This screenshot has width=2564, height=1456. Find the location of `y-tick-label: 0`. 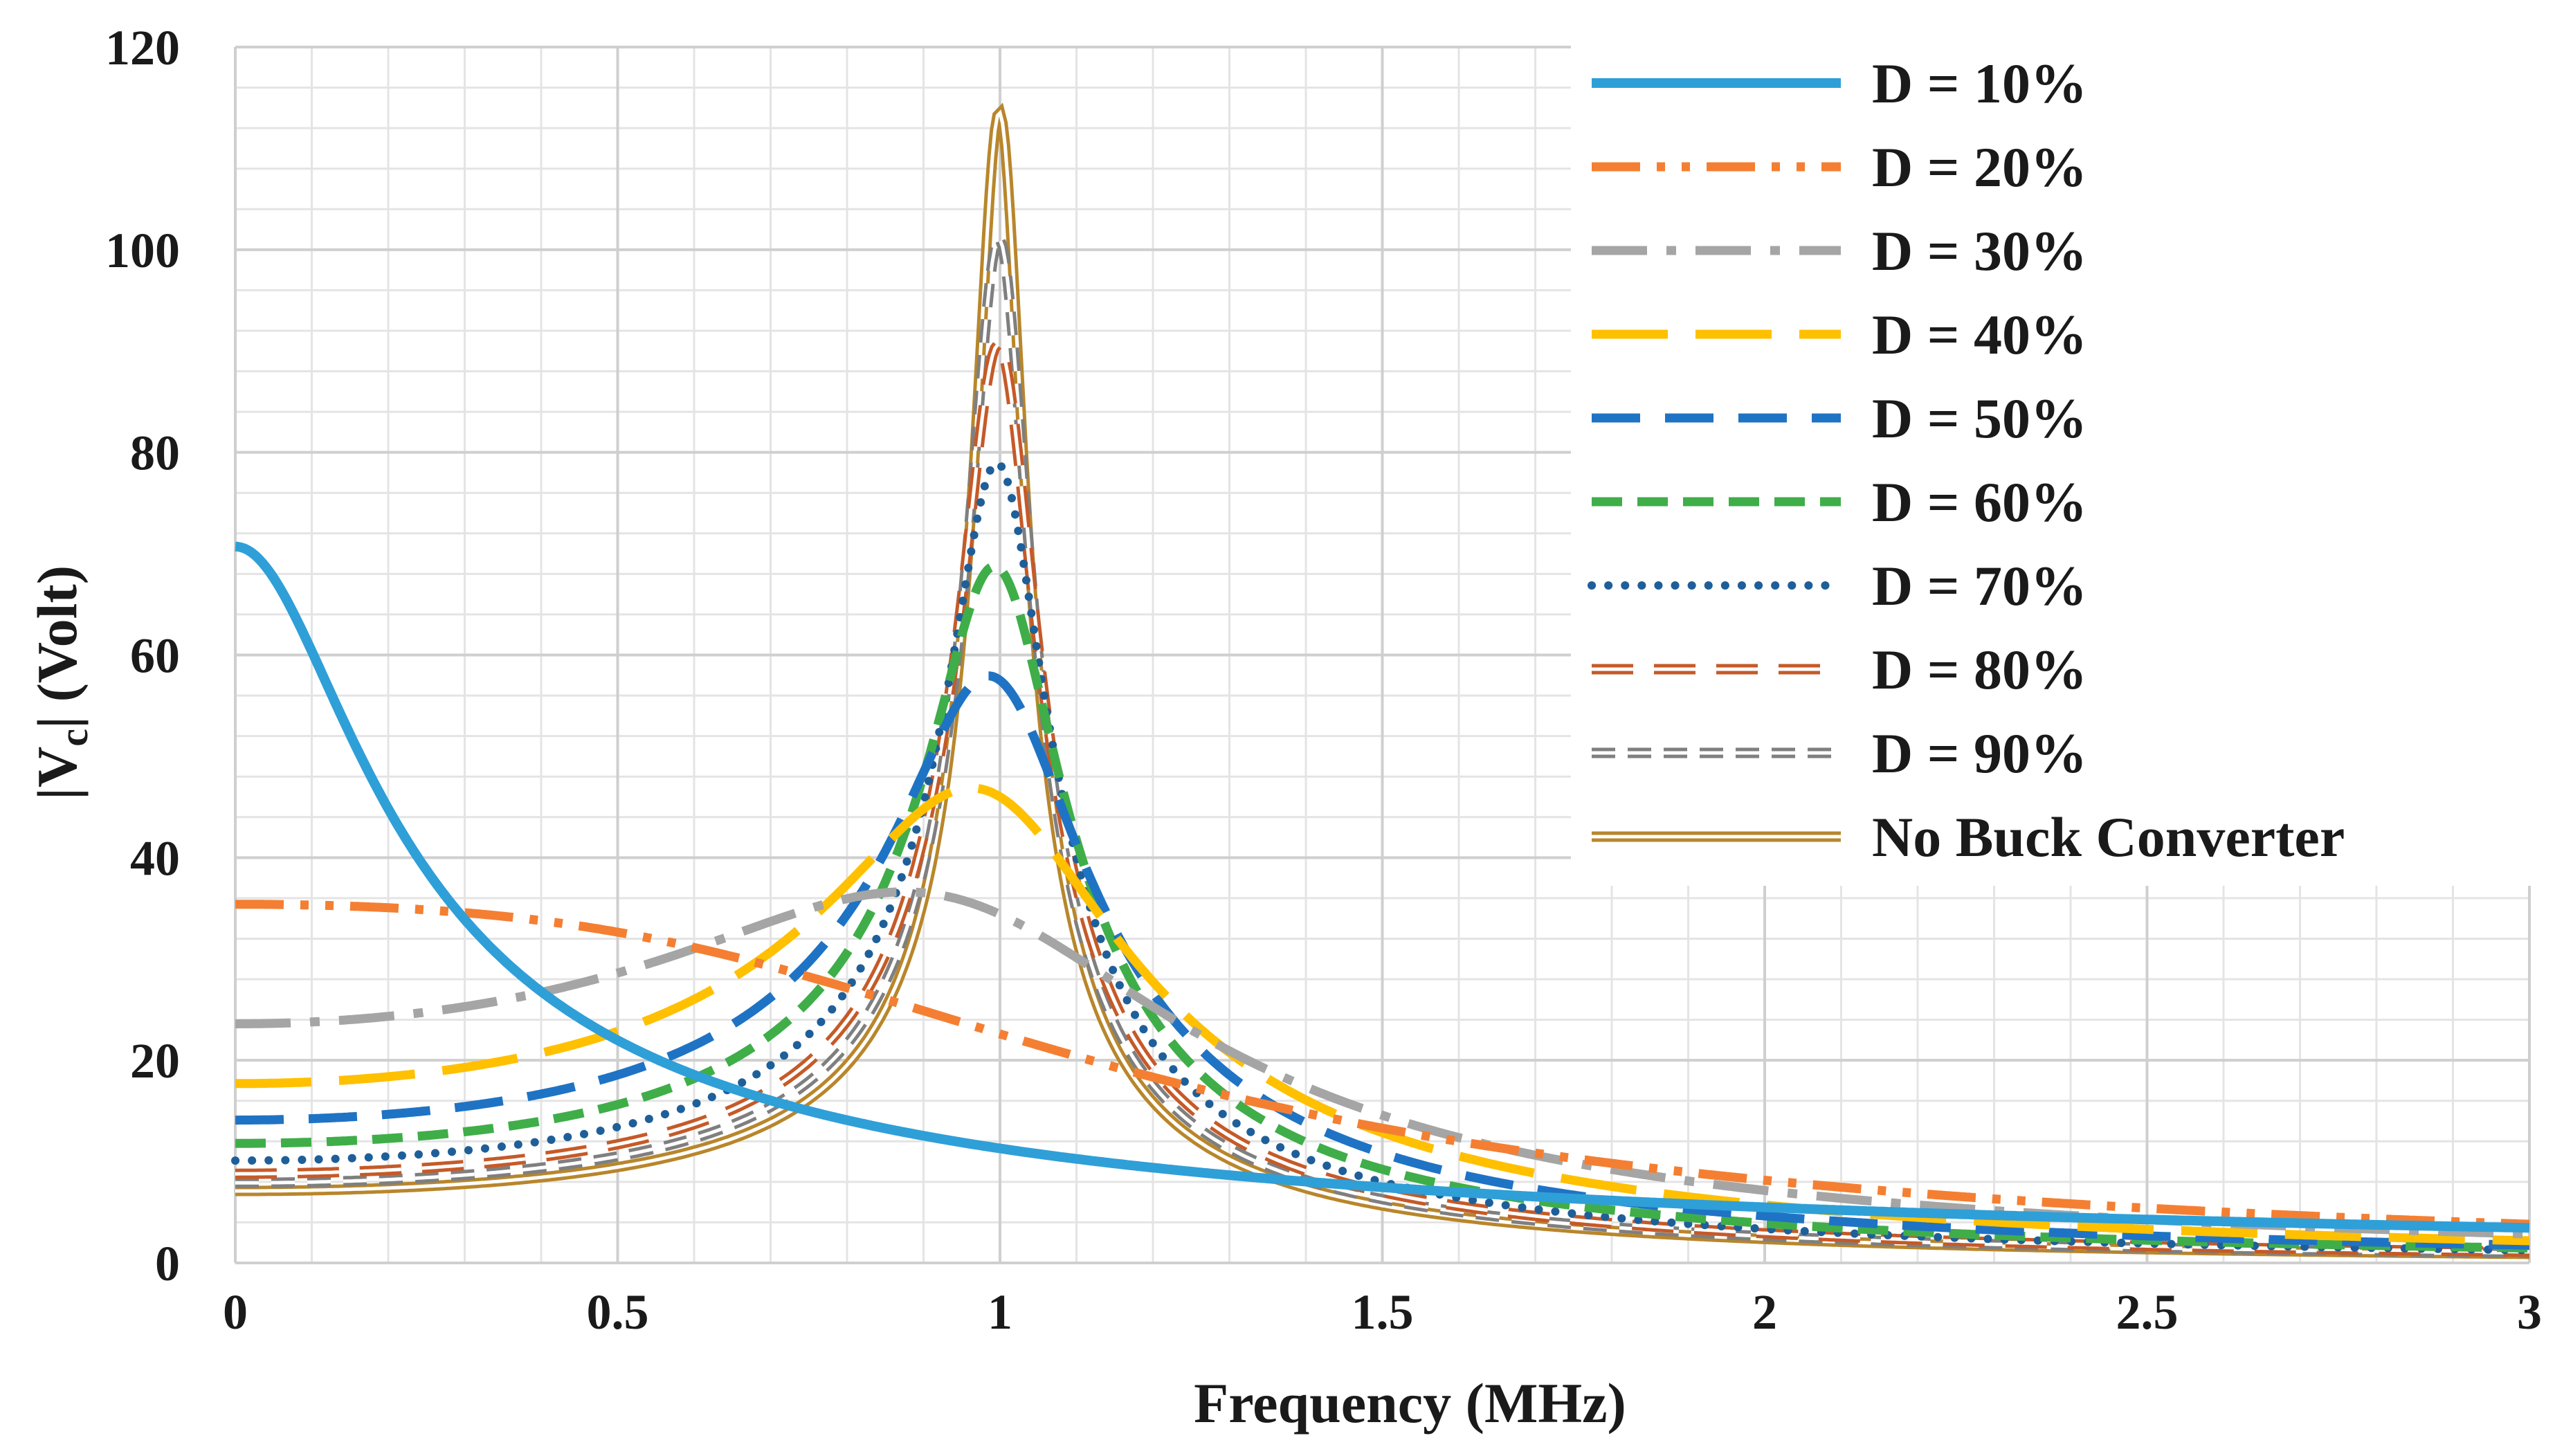

y-tick-label: 0 is located at coordinates (168, 1263).